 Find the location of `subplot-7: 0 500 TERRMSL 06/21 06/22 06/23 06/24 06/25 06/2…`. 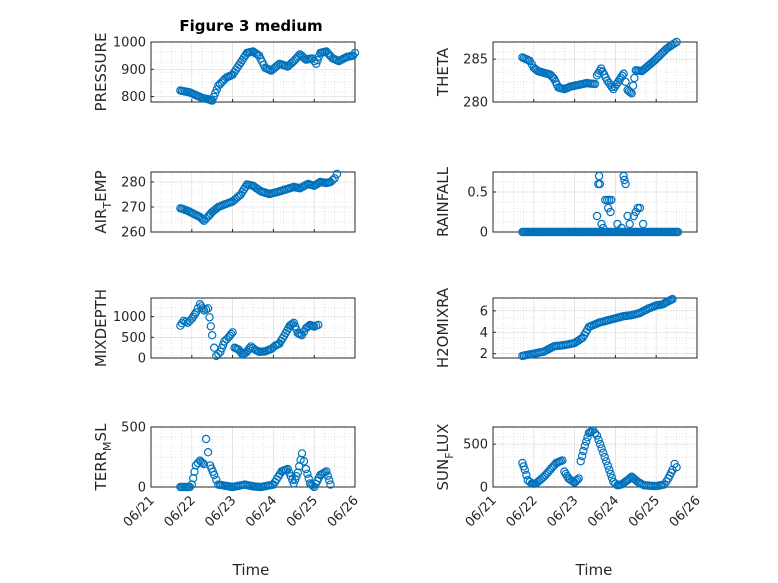

subplot-7: 0 500 TERRMSL 06/21 06/22 06/23 06/24 06/25 06/2… is located at coordinates (227, 476).